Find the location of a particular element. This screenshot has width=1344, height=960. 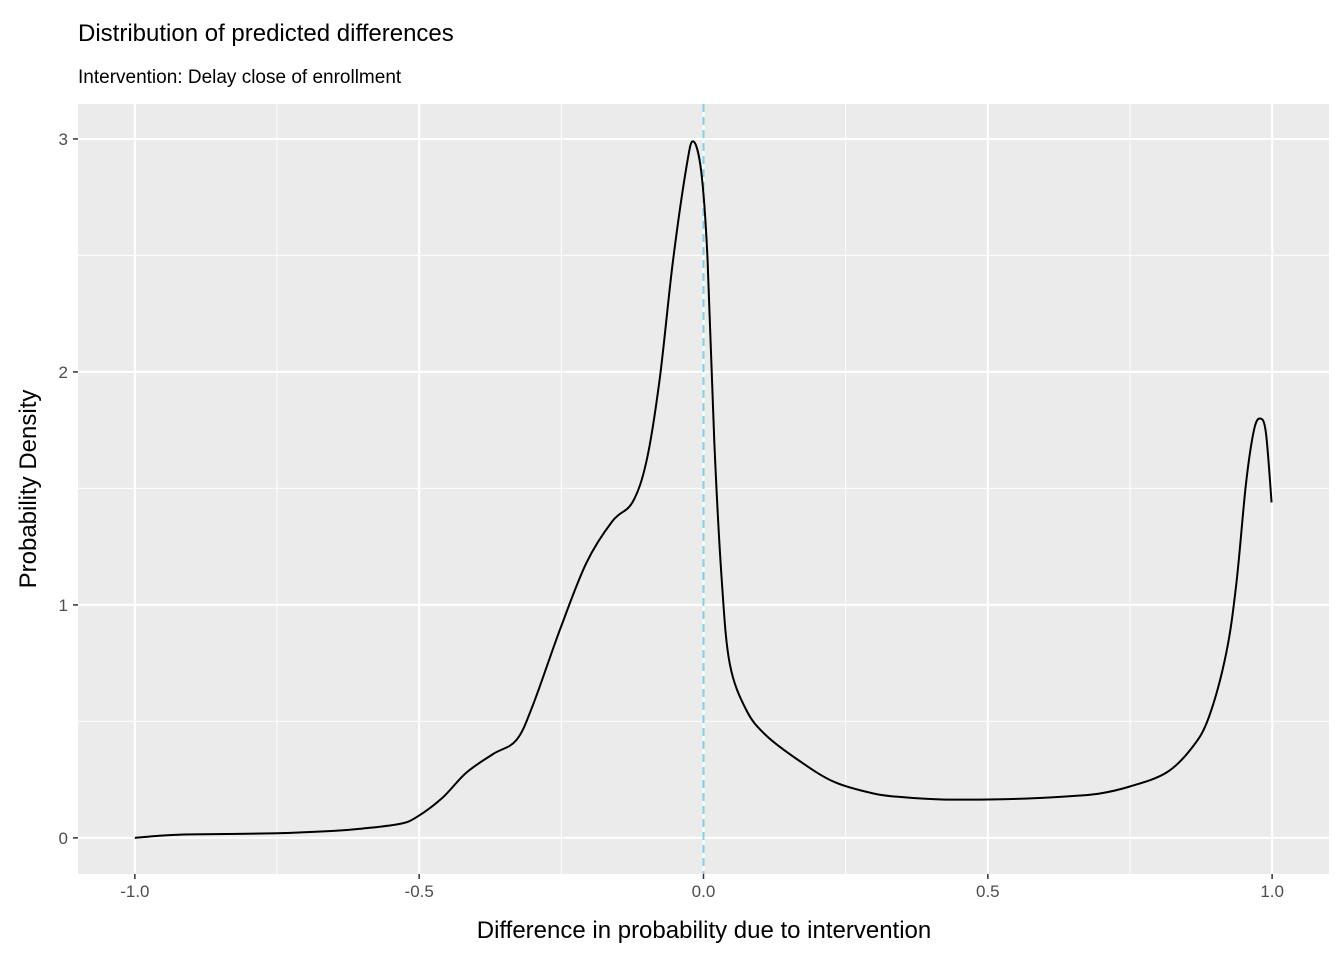

x-tick-label: 1.0 is located at coordinates (1272, 891).